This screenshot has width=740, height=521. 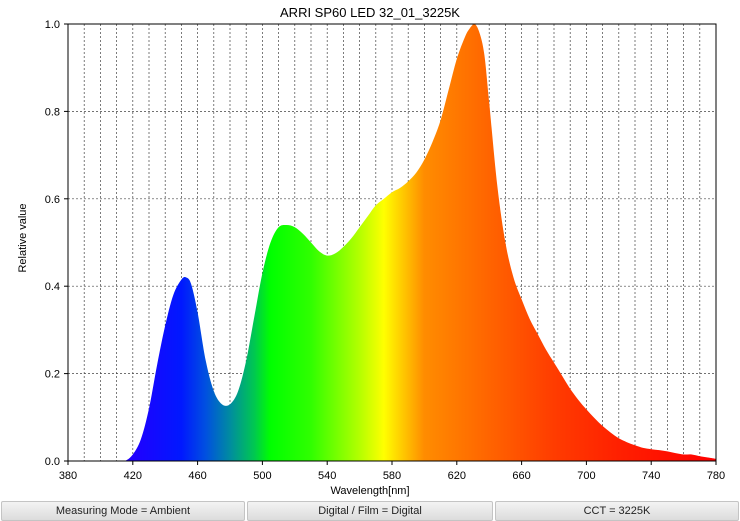 What do you see at coordinates (392, 476) in the screenshot?
I see `x-tick-label: 580` at bounding box center [392, 476].